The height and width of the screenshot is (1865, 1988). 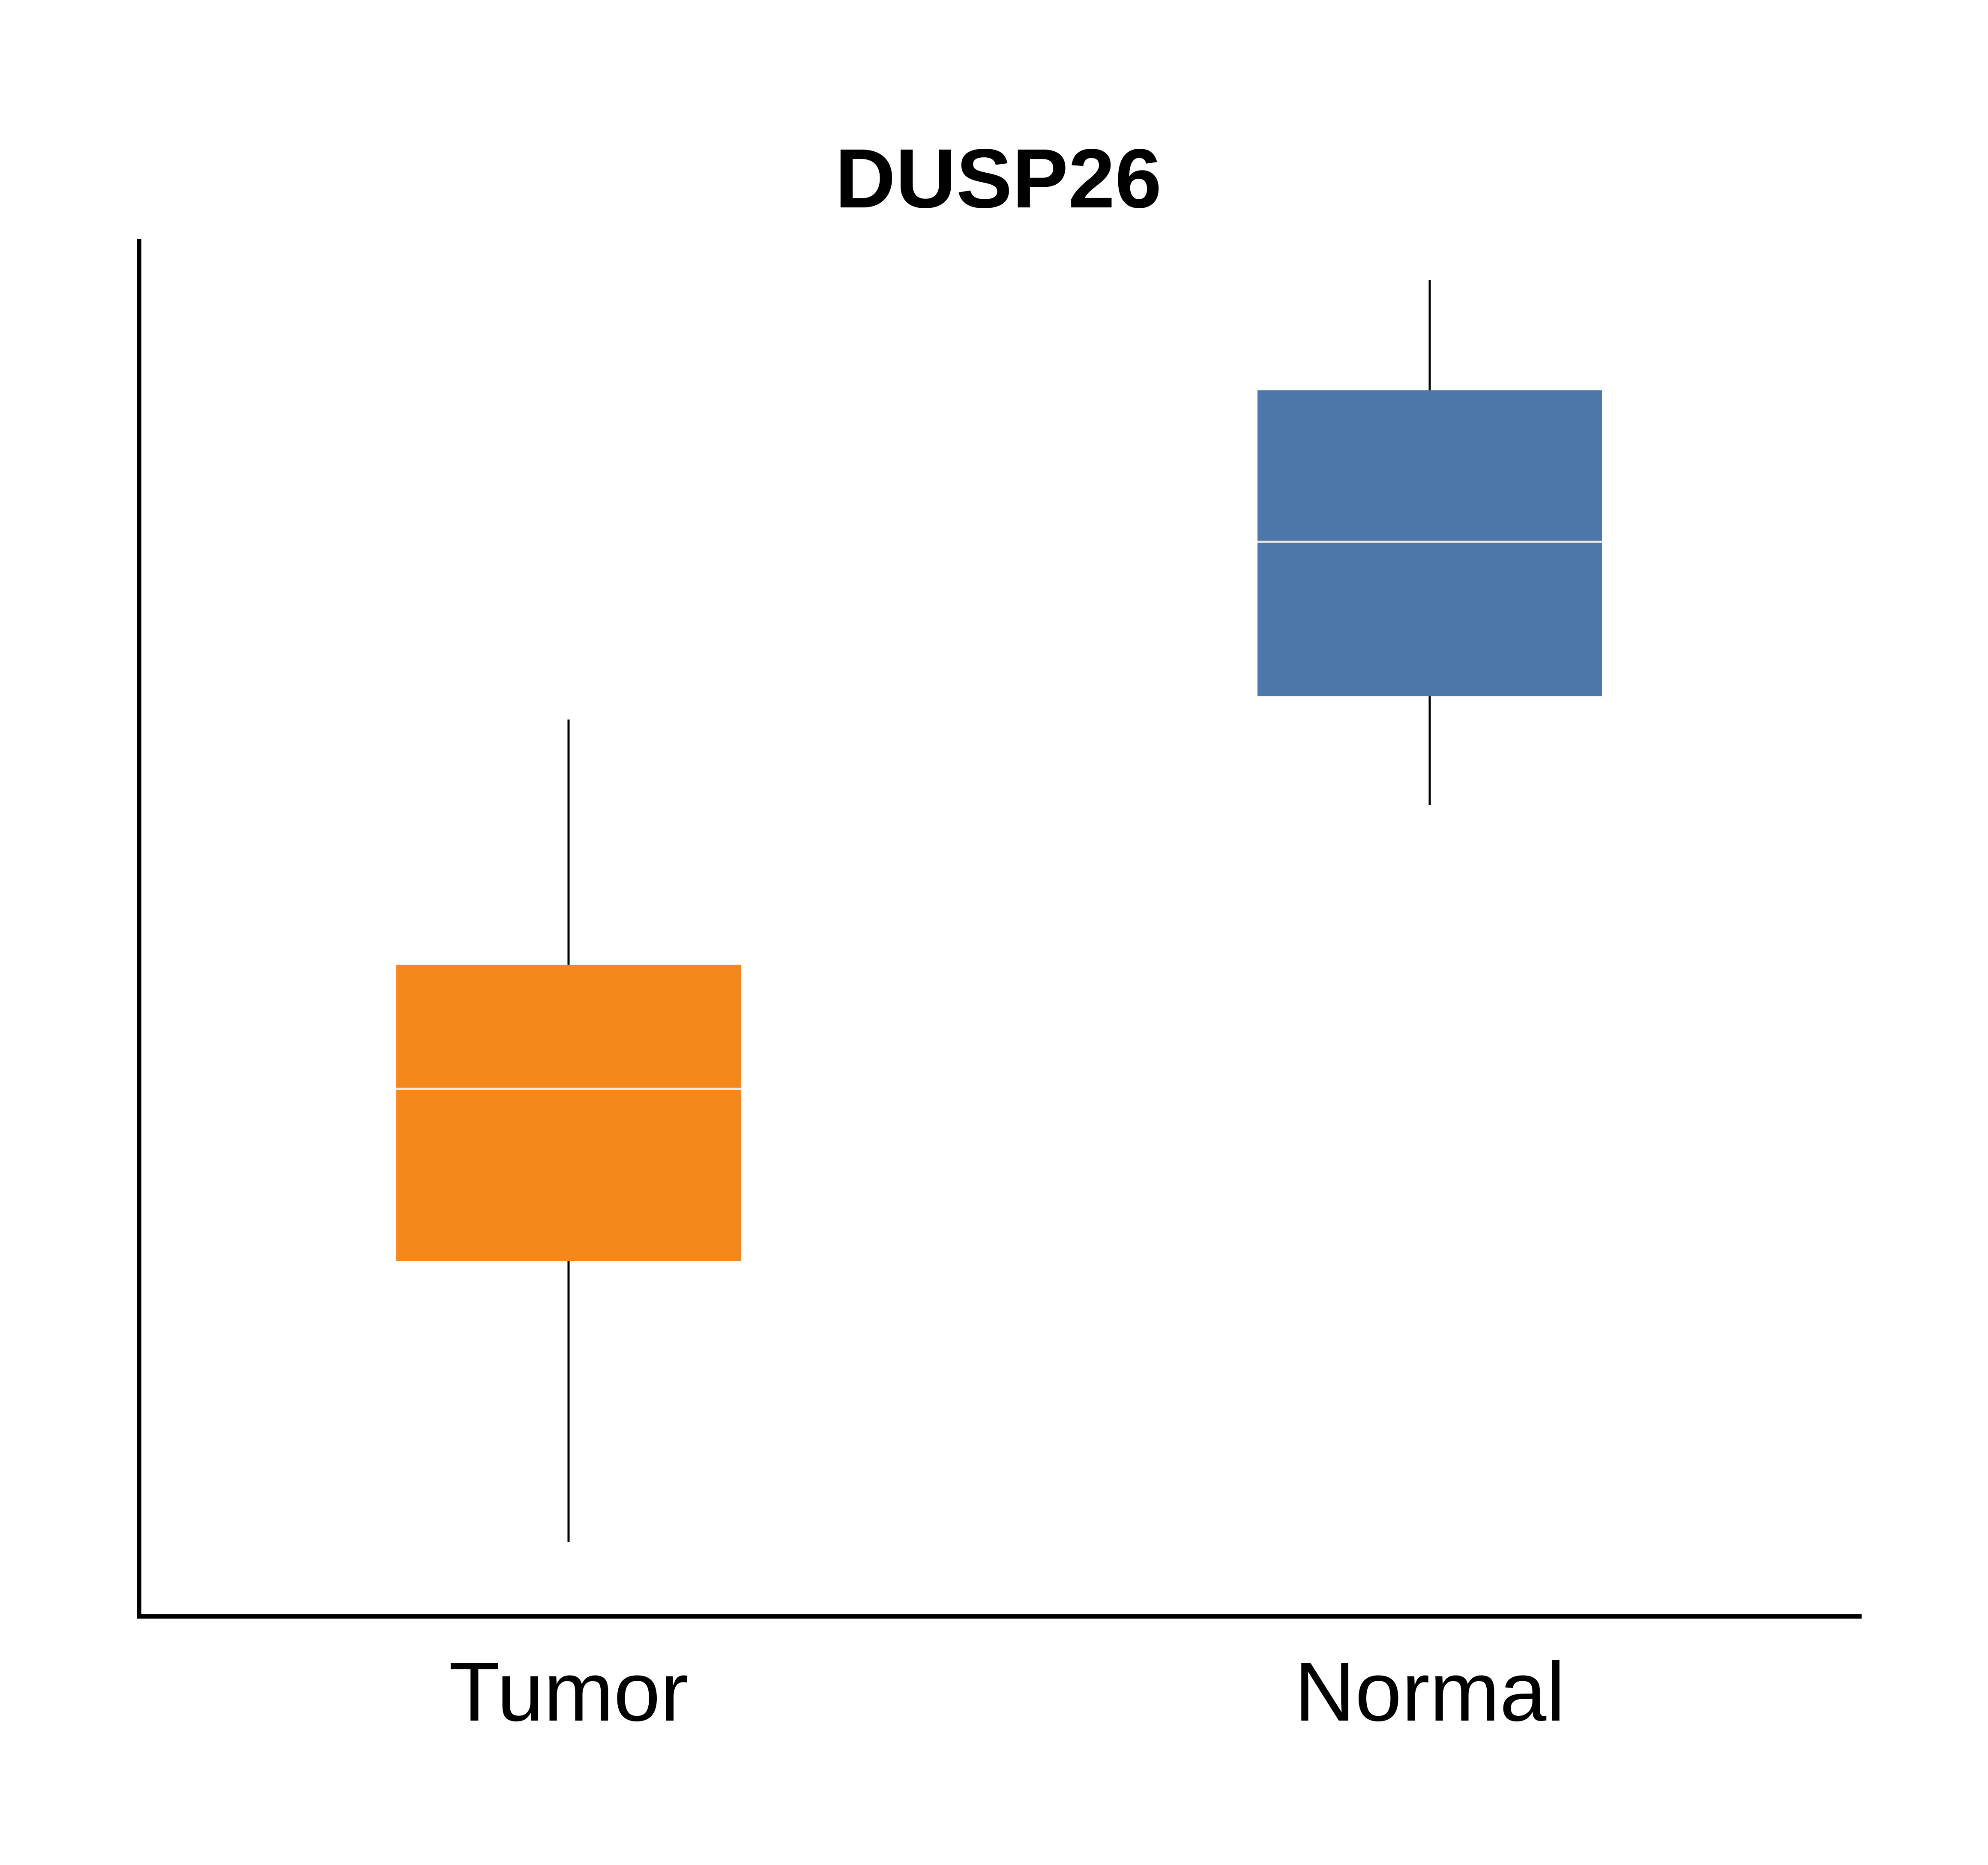 I want to click on box-tumor, so click(x=569, y=1131).